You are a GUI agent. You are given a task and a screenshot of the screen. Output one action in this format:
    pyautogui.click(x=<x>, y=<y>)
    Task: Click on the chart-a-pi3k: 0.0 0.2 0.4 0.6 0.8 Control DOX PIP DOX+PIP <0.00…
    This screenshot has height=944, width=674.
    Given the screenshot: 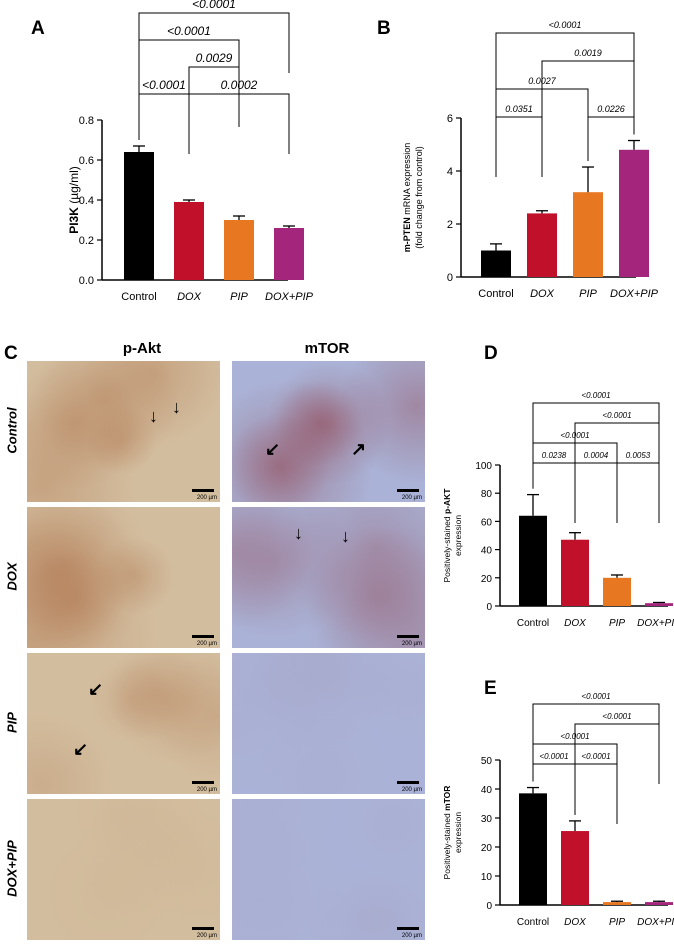 What is the action you would take?
    pyautogui.click(x=190, y=151)
    